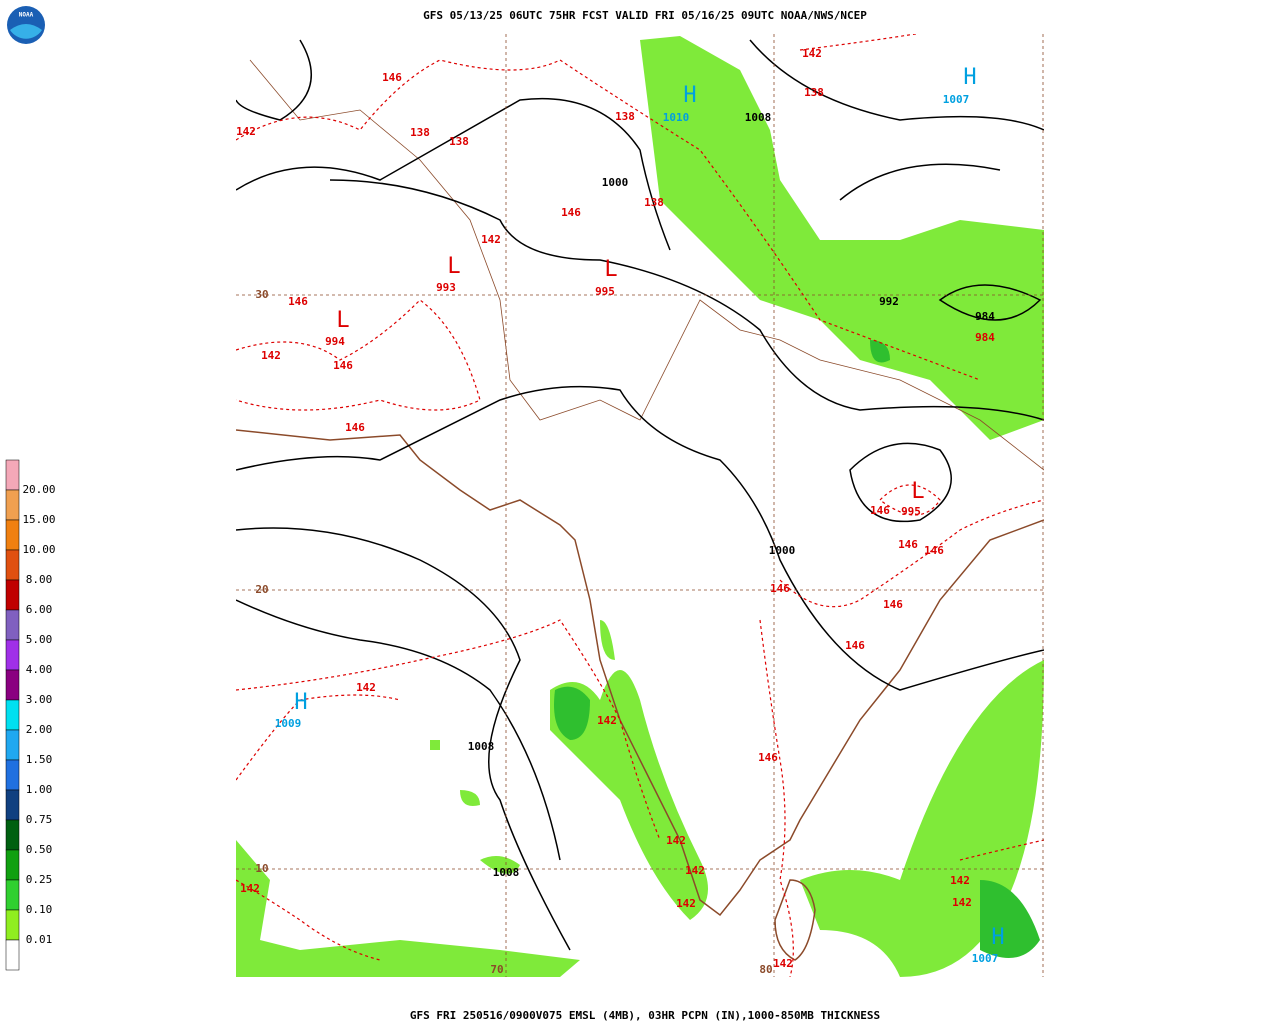 The height and width of the screenshot is (1024, 1280). Describe the element at coordinates (985, 316) in the screenshot. I see `isobar-label: 984` at that location.